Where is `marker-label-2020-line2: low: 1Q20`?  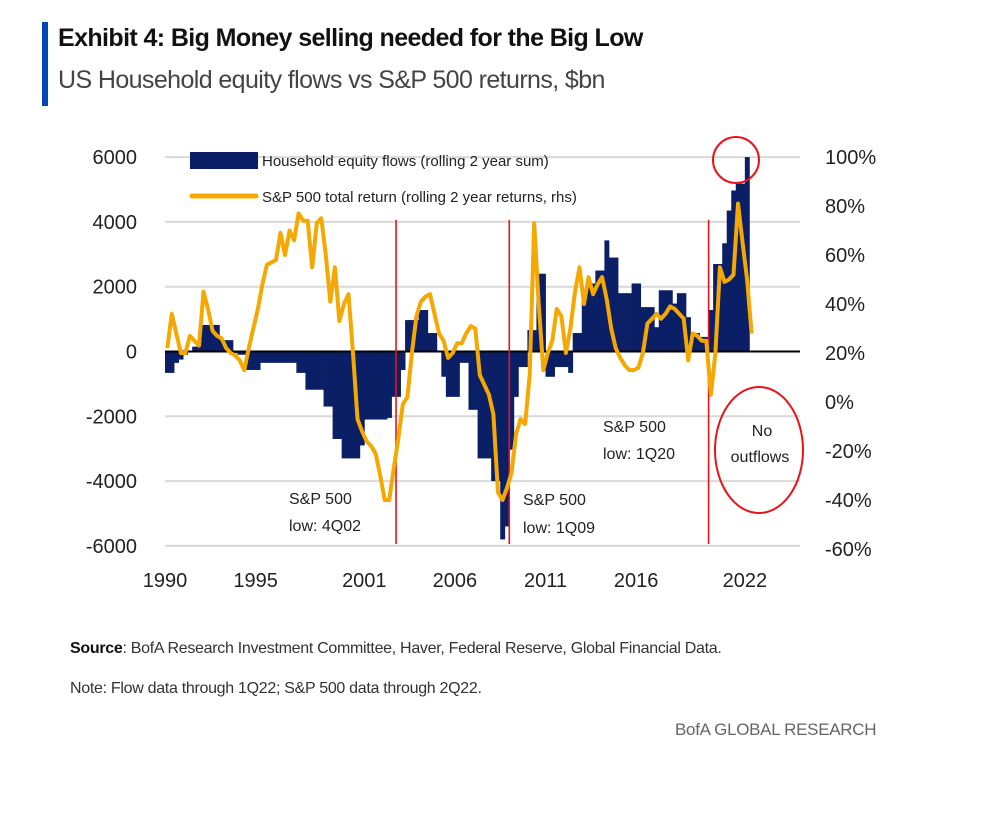
marker-label-2020-line2: low: 1Q20 is located at coordinates (639, 454).